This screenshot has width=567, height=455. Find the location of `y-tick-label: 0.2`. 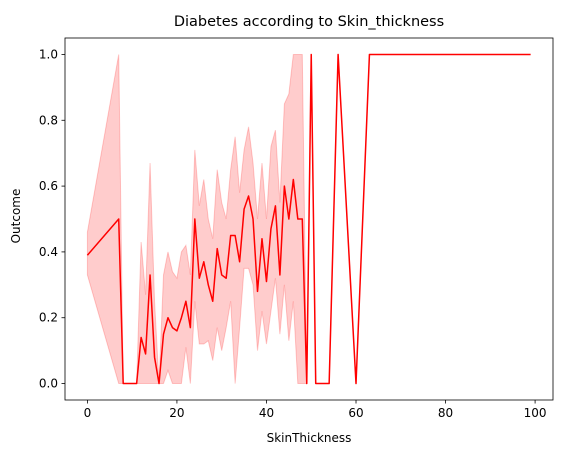

y-tick-label: 0.2 is located at coordinates (48, 318).